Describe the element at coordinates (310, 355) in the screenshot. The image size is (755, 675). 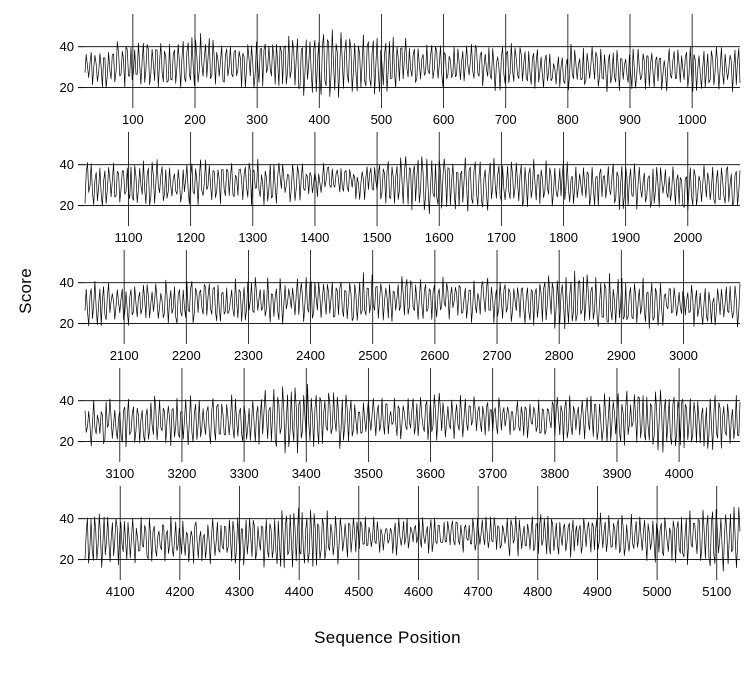
I see `x-tick-label: 2400` at that location.